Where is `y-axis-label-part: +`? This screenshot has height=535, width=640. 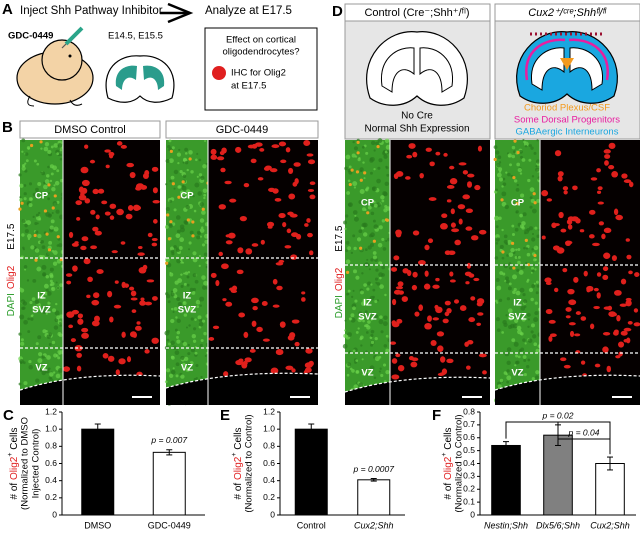 y-axis-label-part: + is located at coordinates (10, 455).